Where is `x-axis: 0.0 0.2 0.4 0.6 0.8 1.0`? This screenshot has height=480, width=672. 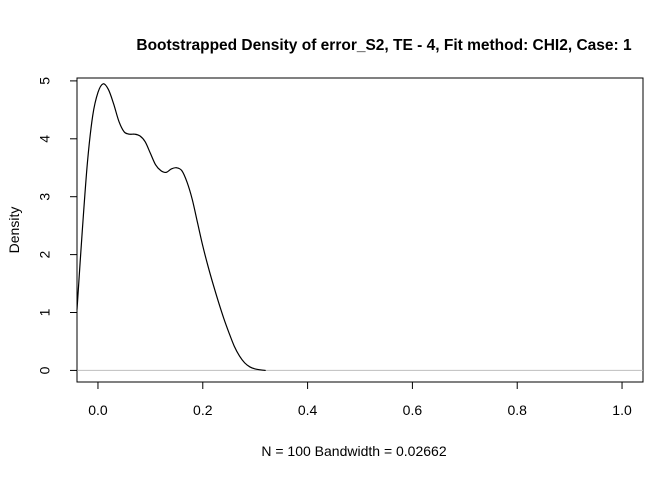
x-axis: 0.0 0.2 0.4 0.6 0.8 1.0 is located at coordinates (360, 399).